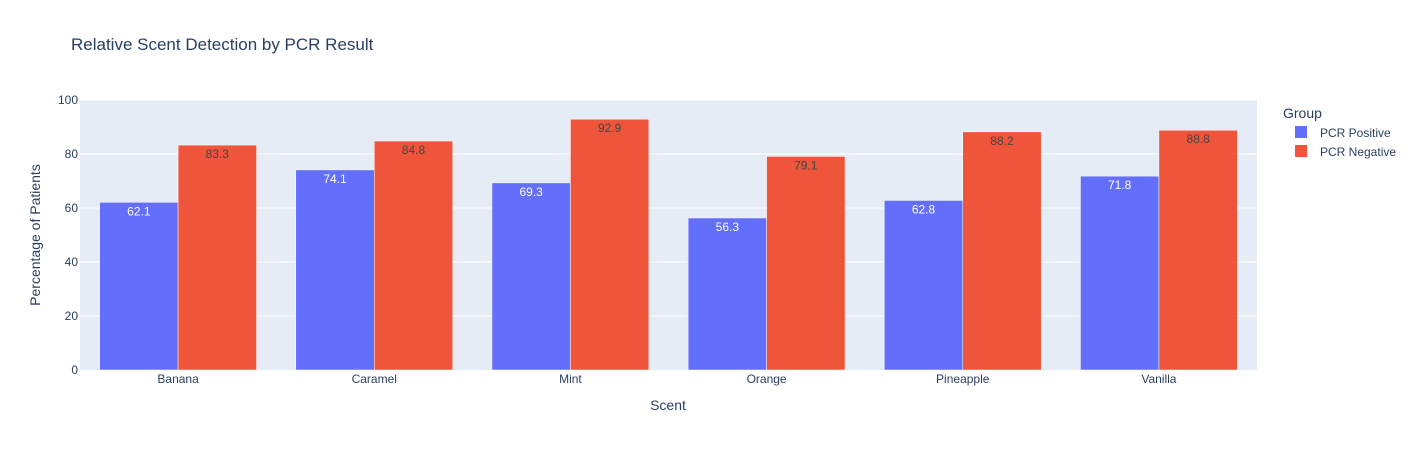 The width and height of the screenshot is (1415, 455). What do you see at coordinates (924, 209) in the screenshot?
I see `bar-value-label: 62.8` at bounding box center [924, 209].